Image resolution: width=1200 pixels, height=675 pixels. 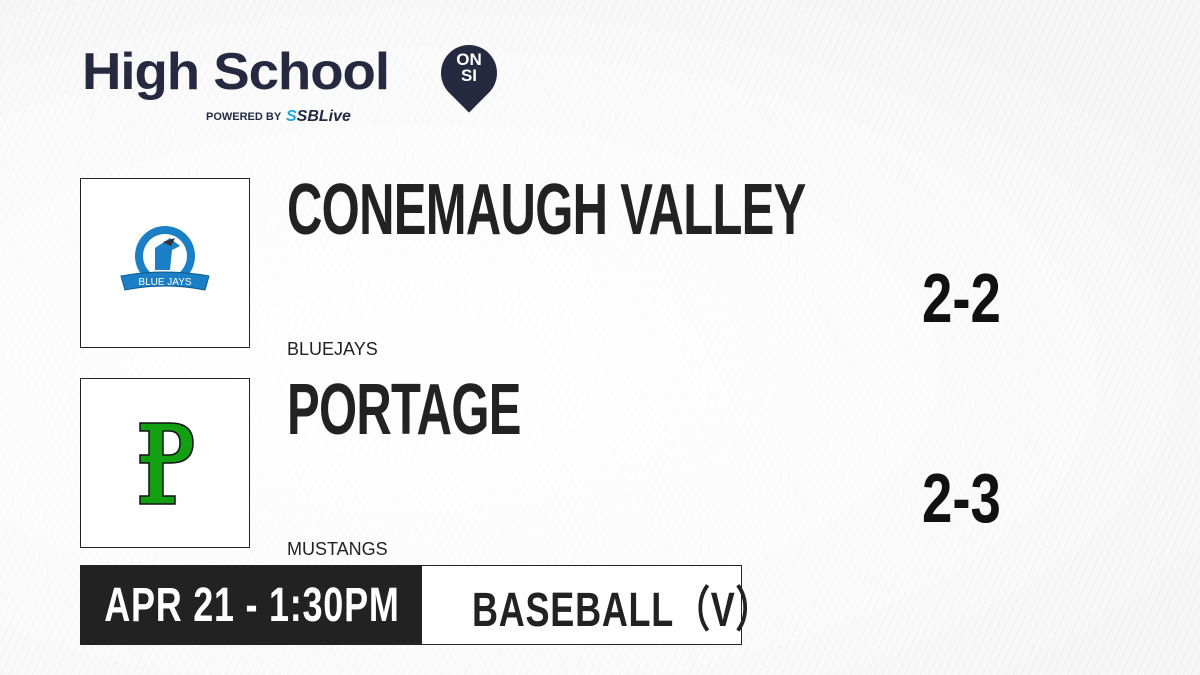 I want to click on badge-top: ON, so click(x=469, y=59).